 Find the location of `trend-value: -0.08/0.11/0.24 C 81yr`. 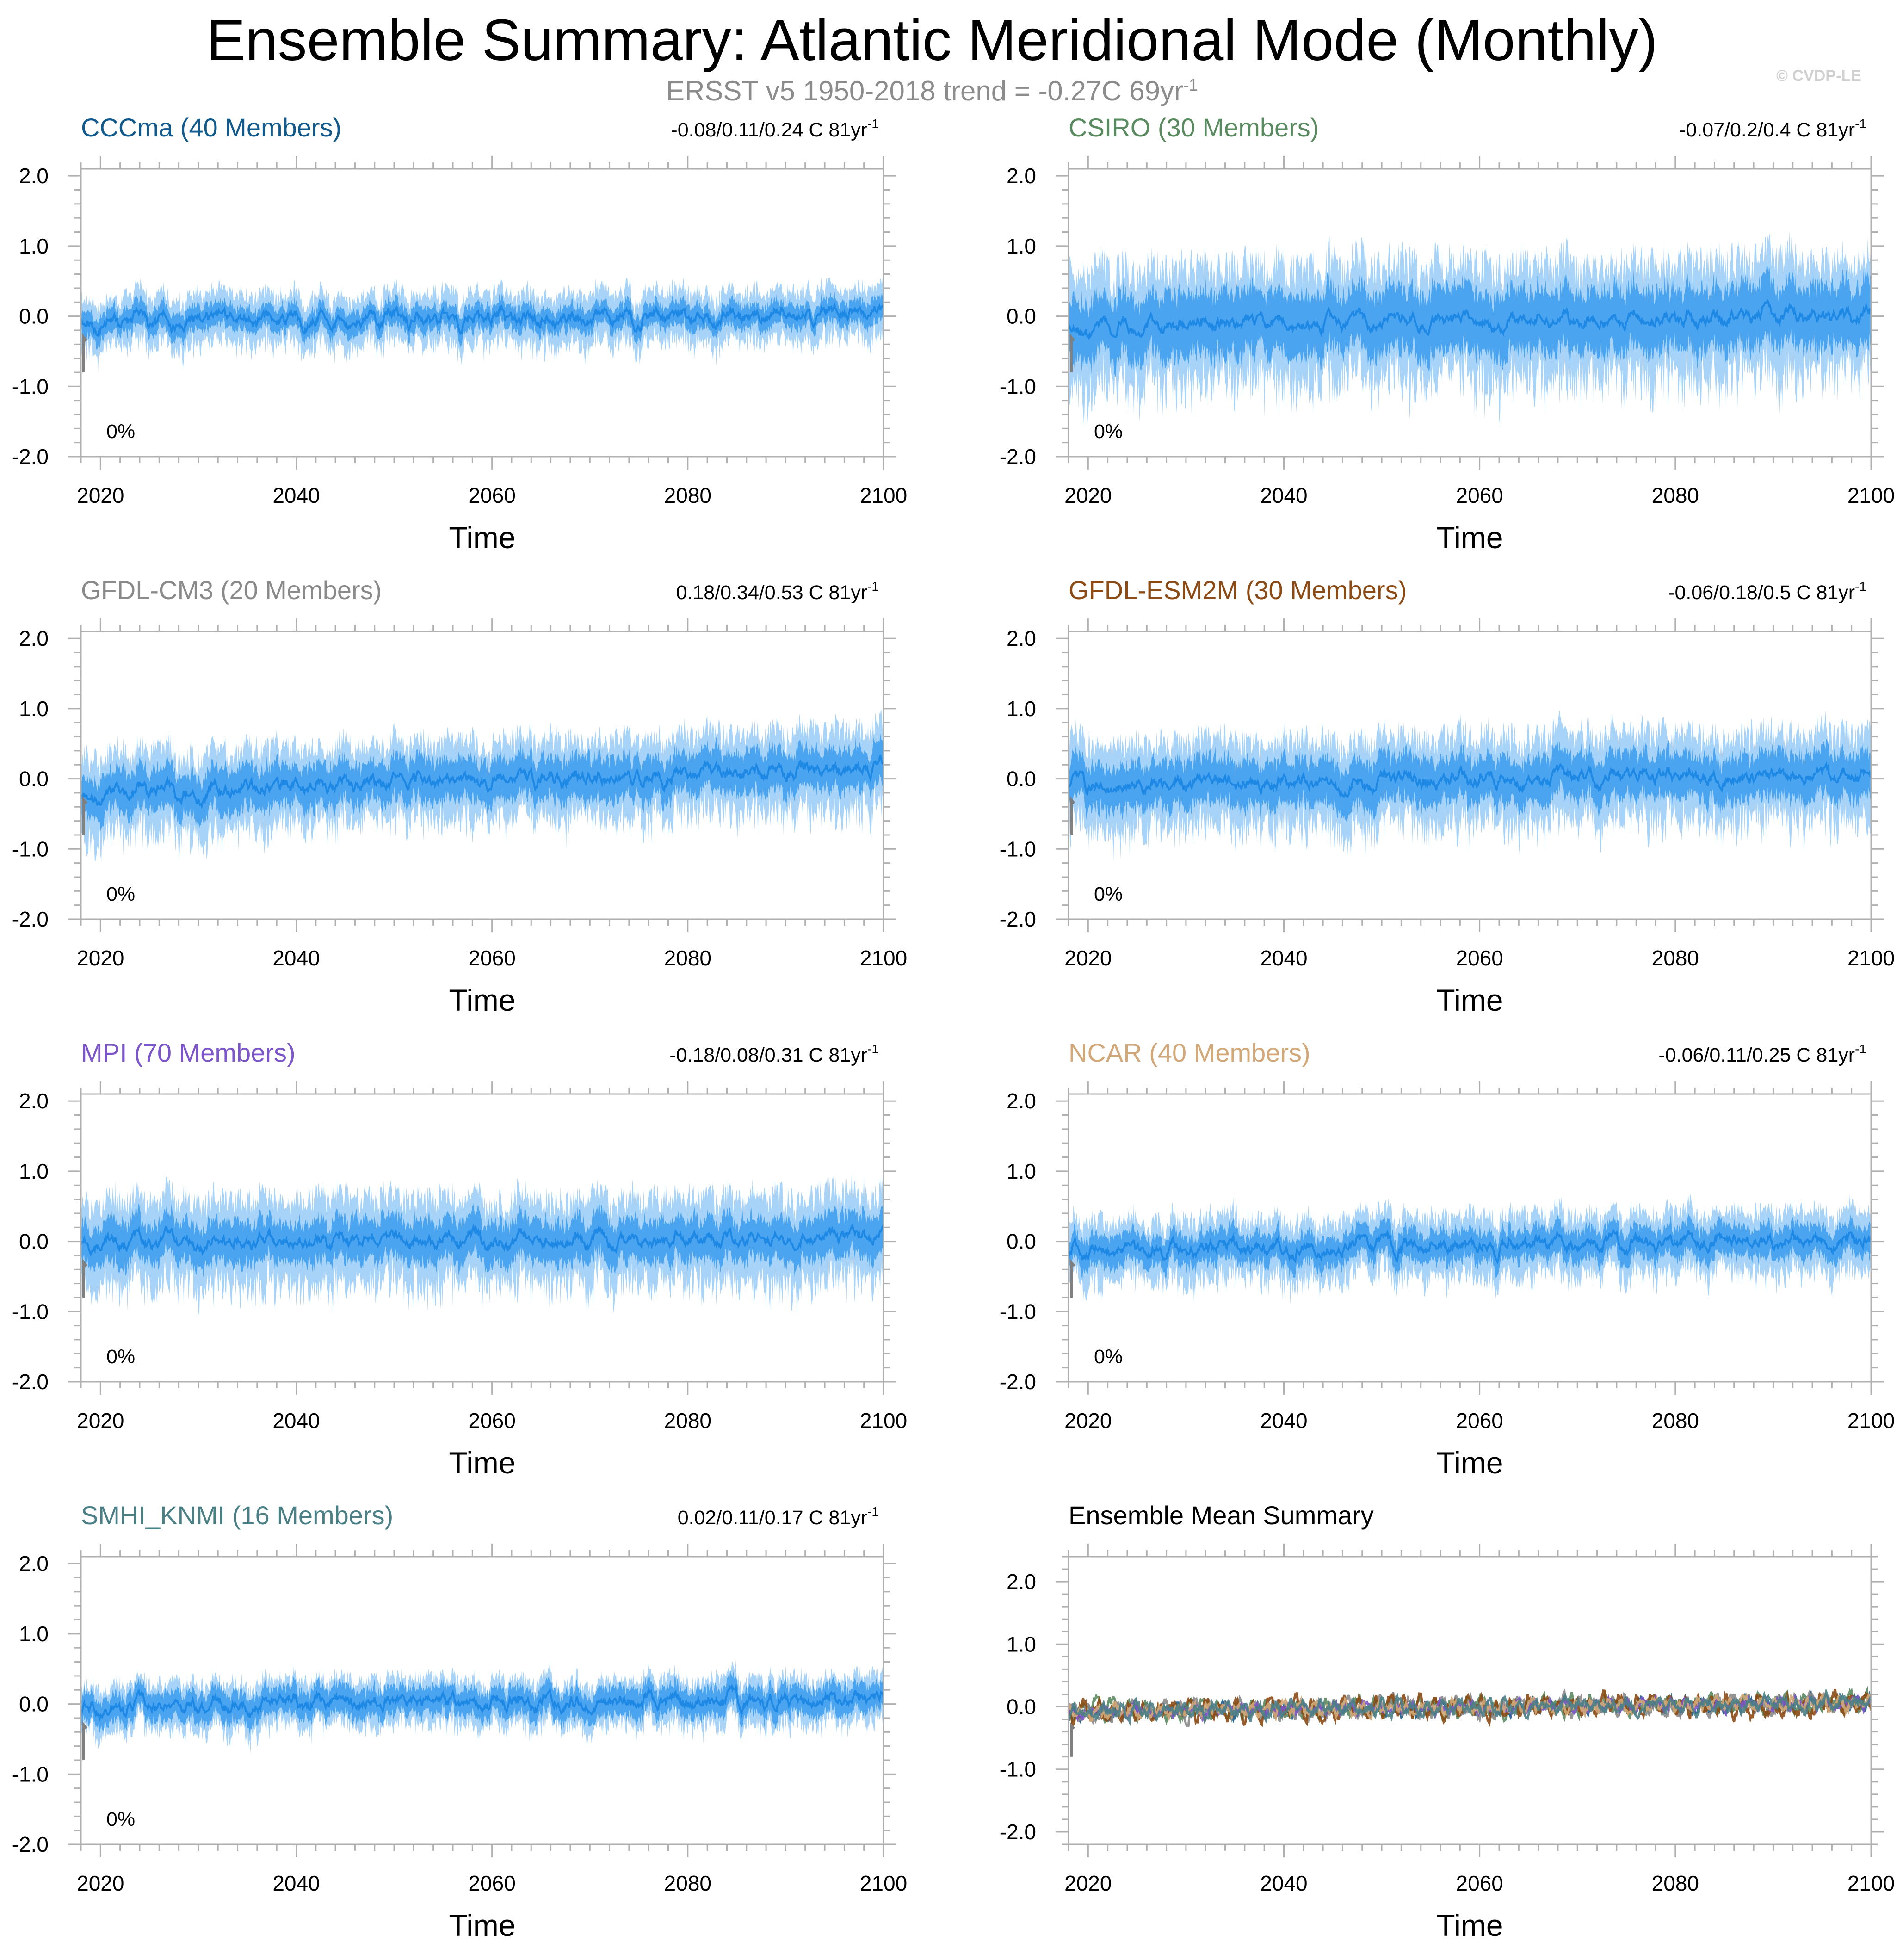

trend-value: -0.08/0.11/0.24 C 81yr is located at coordinates (769, 130).